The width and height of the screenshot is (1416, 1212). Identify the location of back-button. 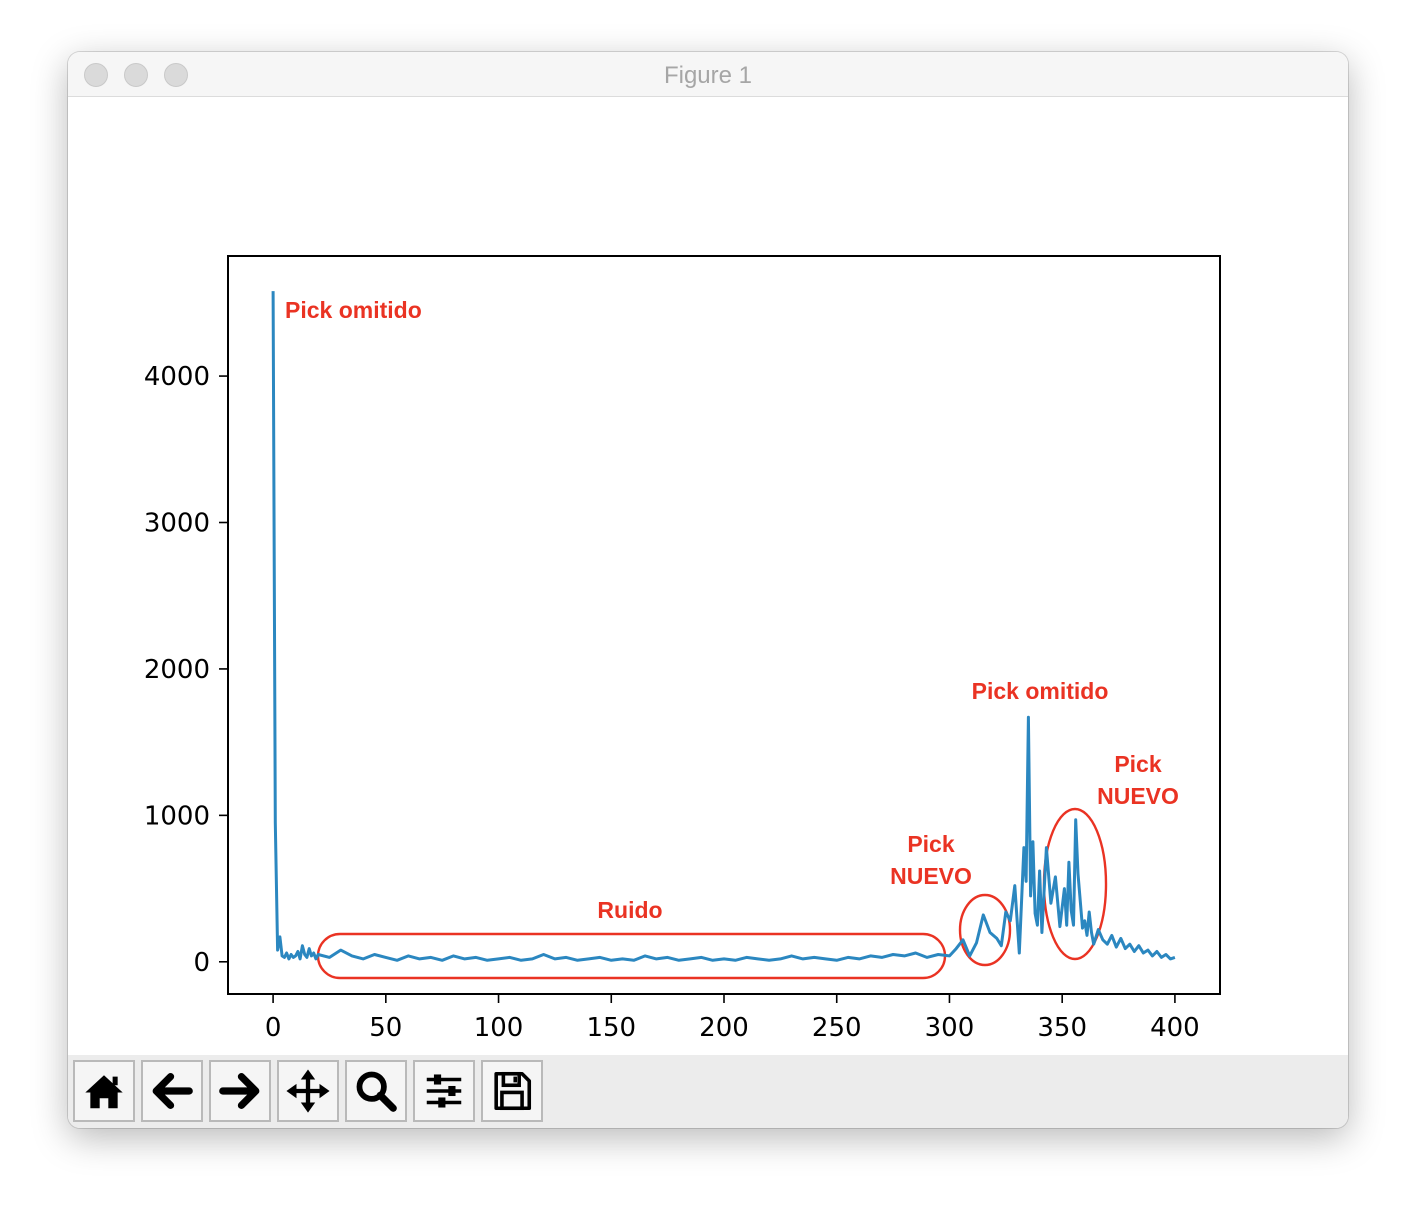
(172, 1091).